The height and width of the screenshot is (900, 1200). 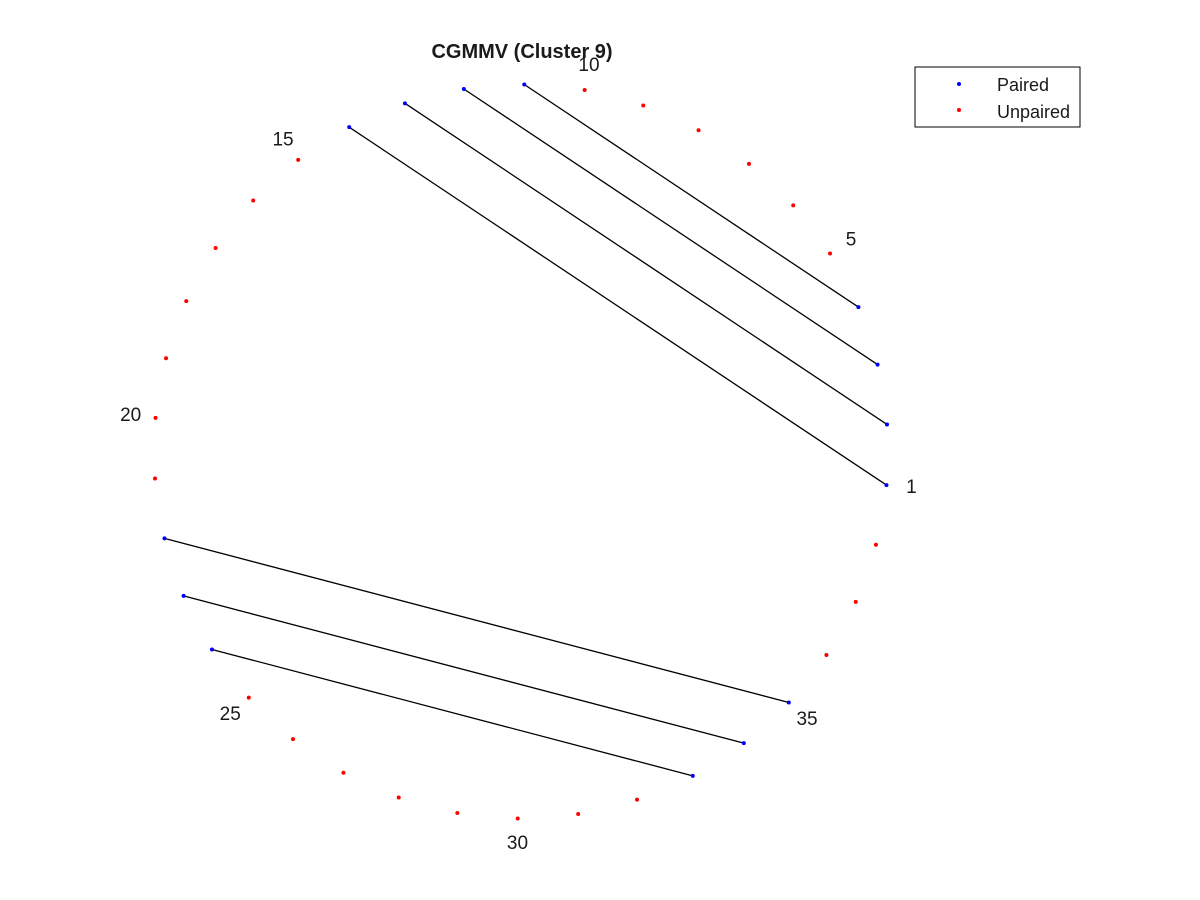 I want to click on position-label-15: 15, so click(x=282, y=140).